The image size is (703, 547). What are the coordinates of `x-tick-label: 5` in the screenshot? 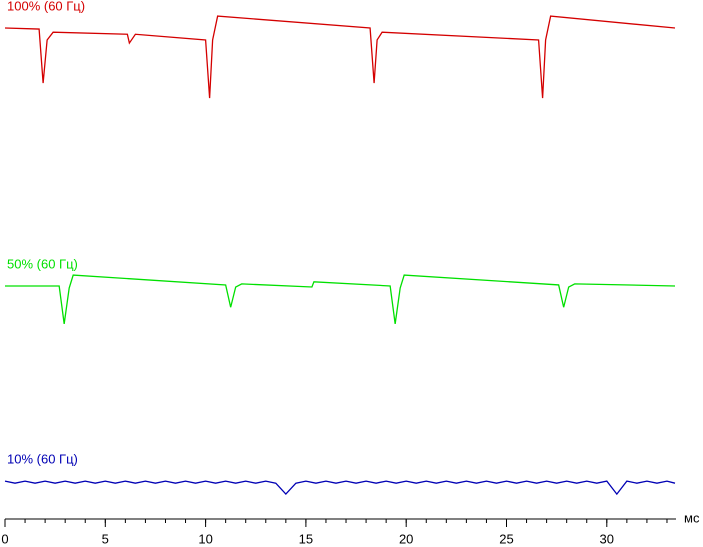 It's located at (105, 538).